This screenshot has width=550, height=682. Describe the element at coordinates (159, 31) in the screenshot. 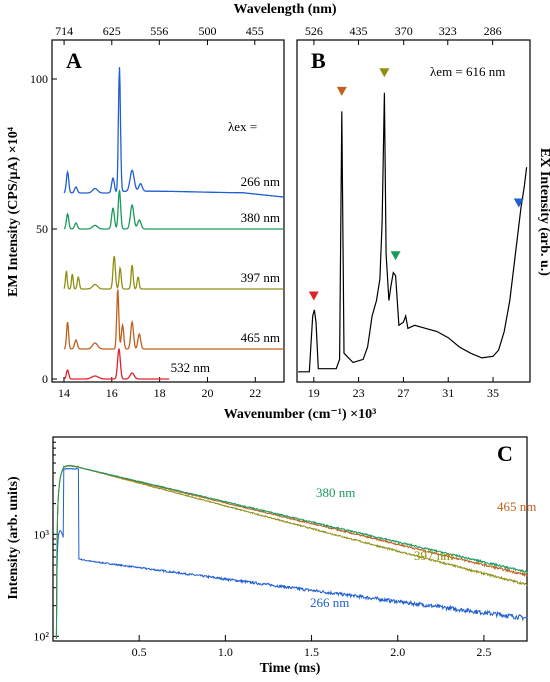

I see `a-top-tick-label: 556` at that location.